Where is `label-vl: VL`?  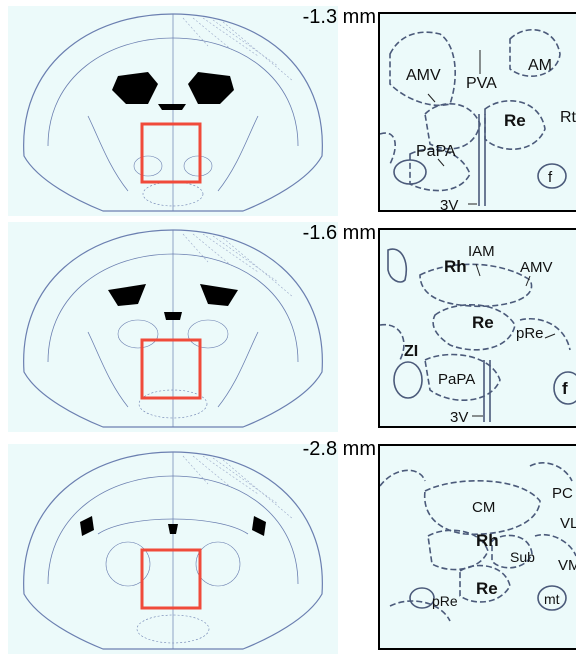
label-vl: VL is located at coordinates (568, 523).